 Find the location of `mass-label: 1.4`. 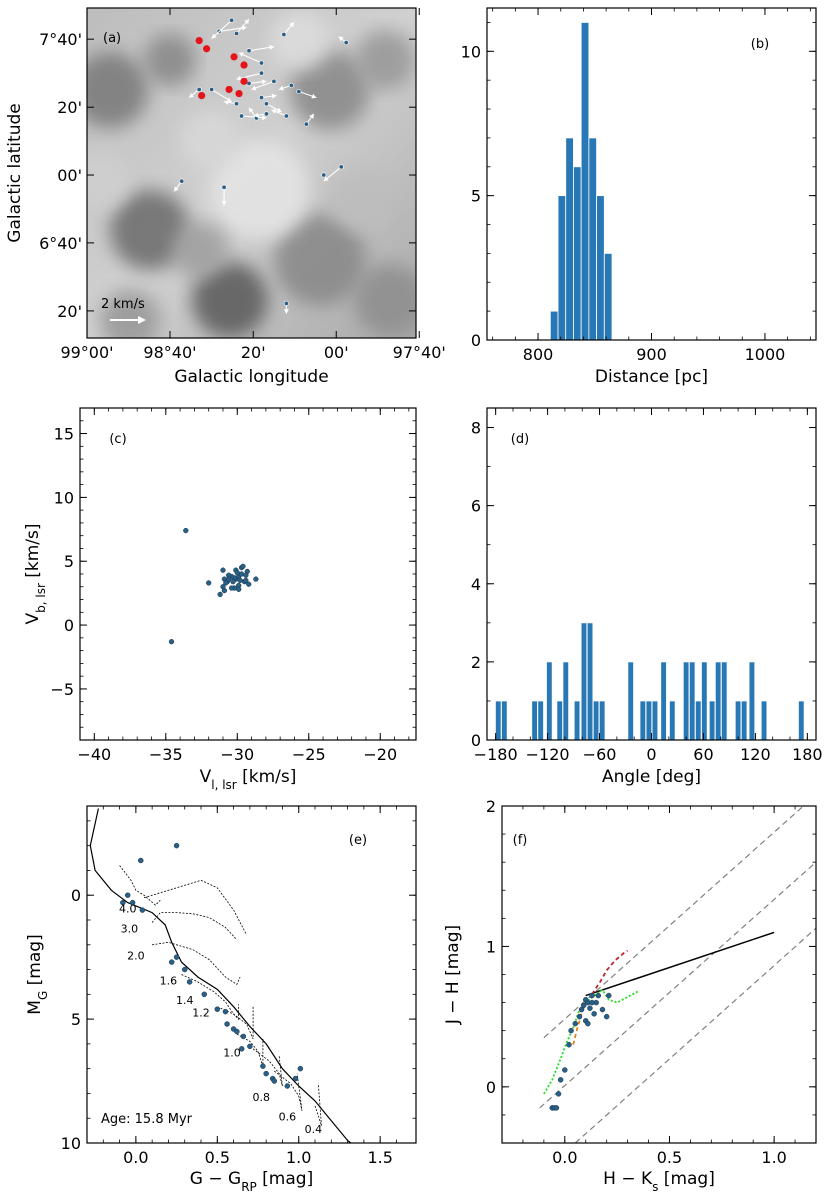

mass-label: 1.4 is located at coordinates (185, 1000).